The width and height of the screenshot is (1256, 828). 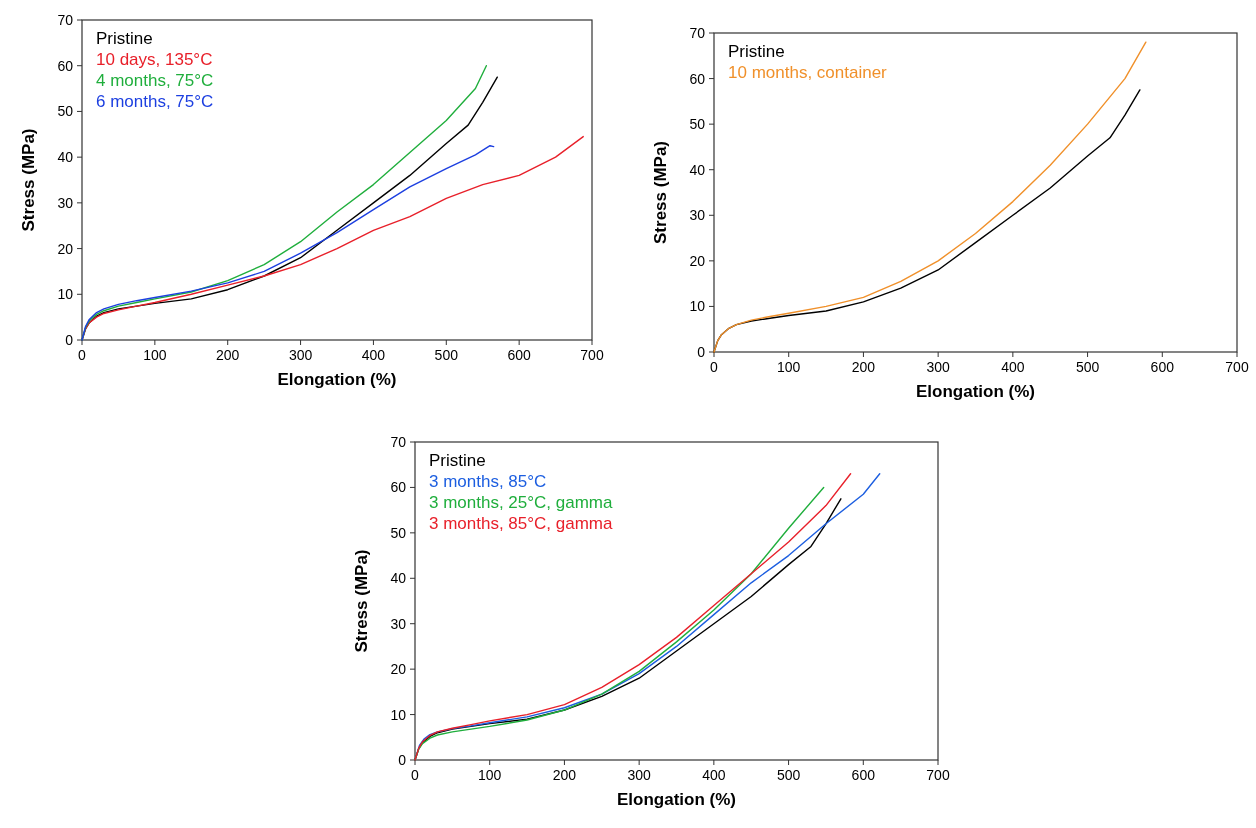 What do you see at coordinates (155, 101) in the screenshot?
I see `text: 6 months, 75°C` at bounding box center [155, 101].